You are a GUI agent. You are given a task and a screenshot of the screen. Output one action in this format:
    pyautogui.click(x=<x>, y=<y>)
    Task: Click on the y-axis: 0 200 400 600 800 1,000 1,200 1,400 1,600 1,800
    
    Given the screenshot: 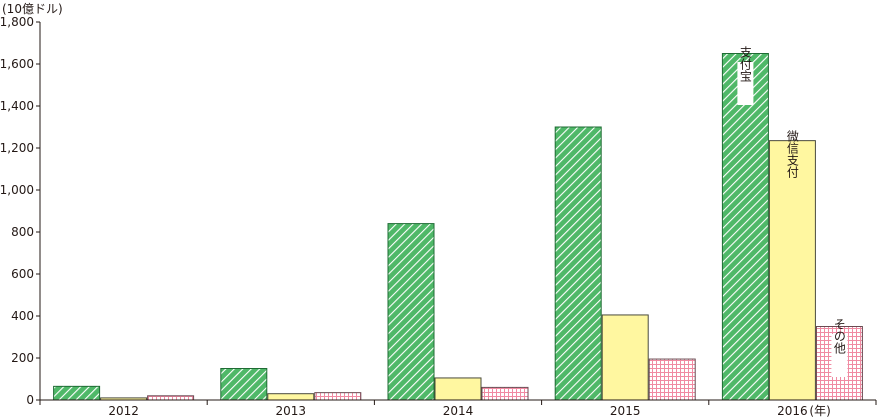 What is the action you would take?
    pyautogui.click(x=20, y=211)
    